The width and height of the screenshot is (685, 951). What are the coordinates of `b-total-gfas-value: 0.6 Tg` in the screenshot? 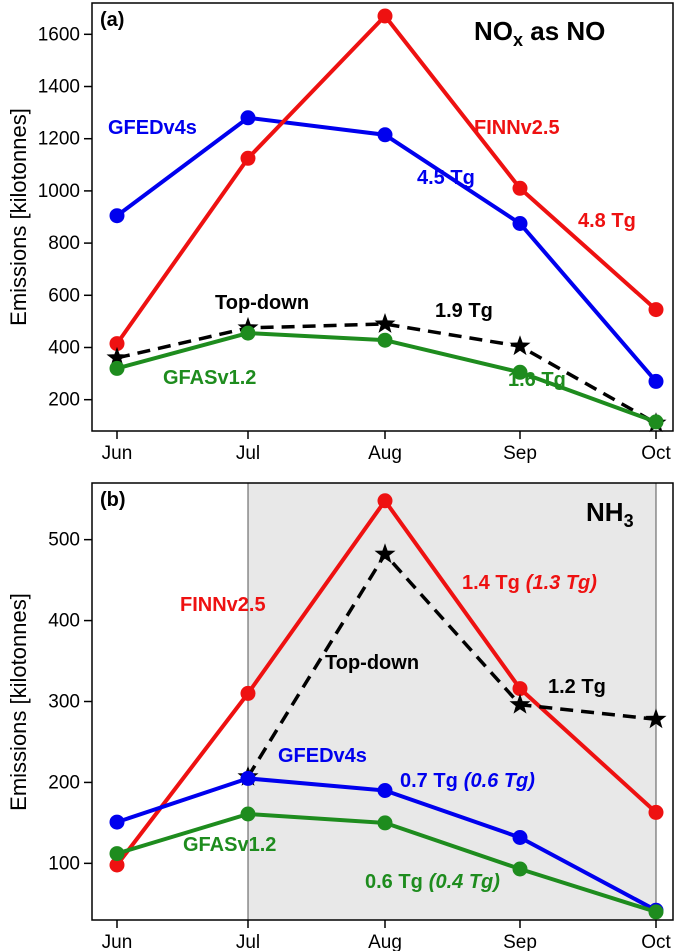 It's located at (394, 882).